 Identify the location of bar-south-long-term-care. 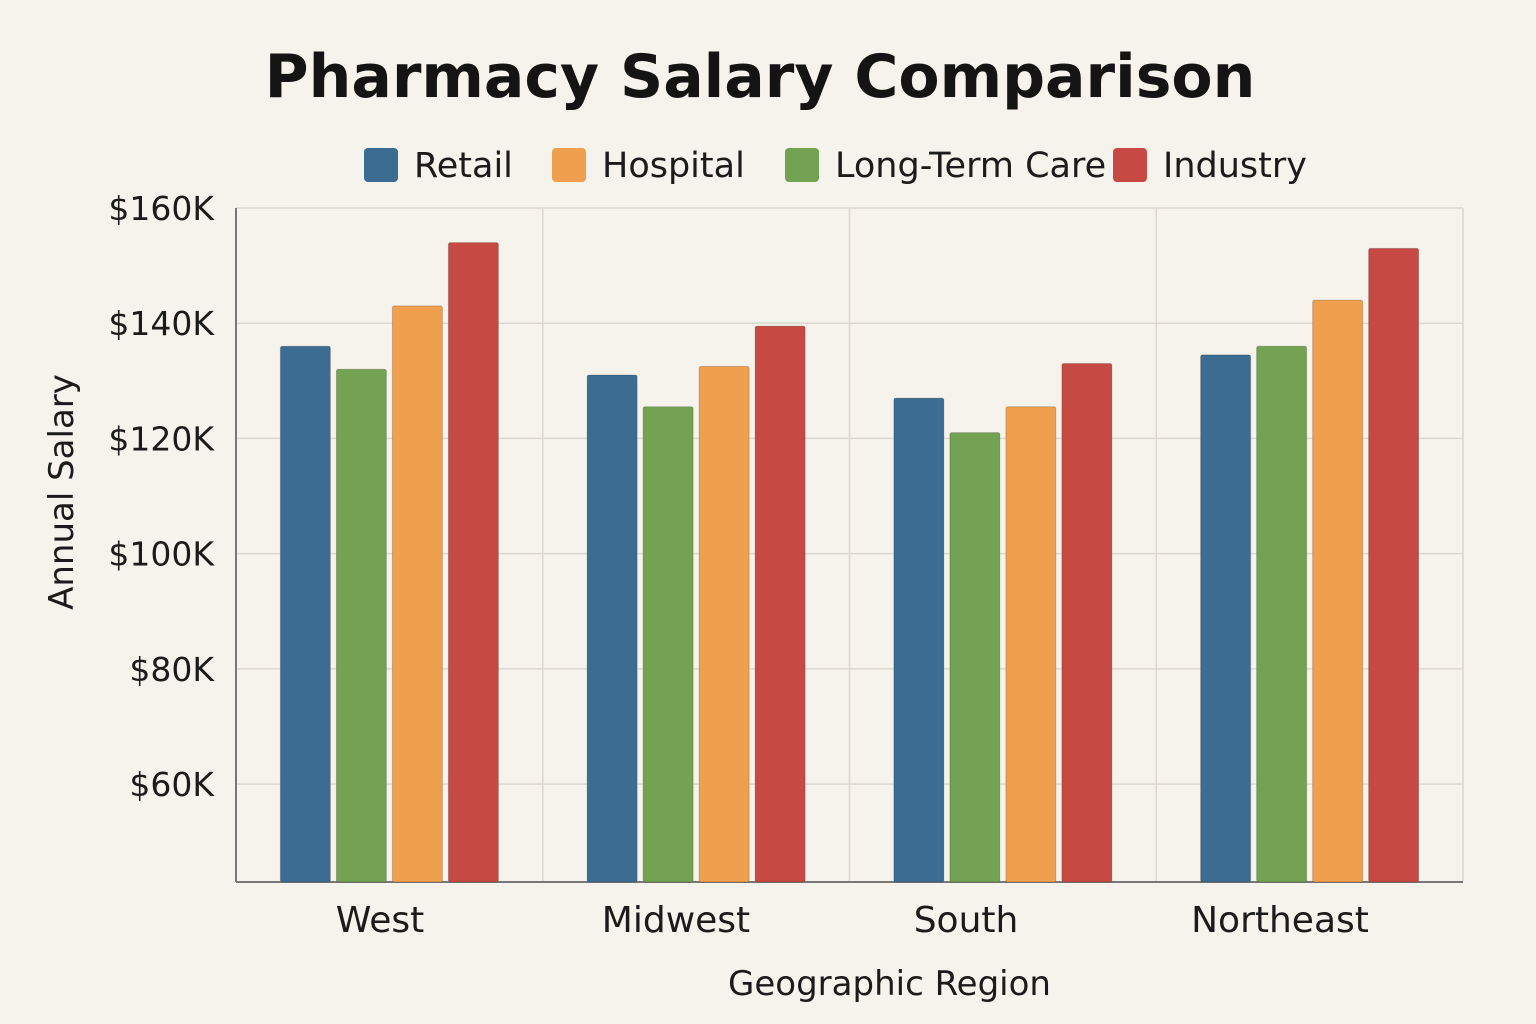
(975, 657).